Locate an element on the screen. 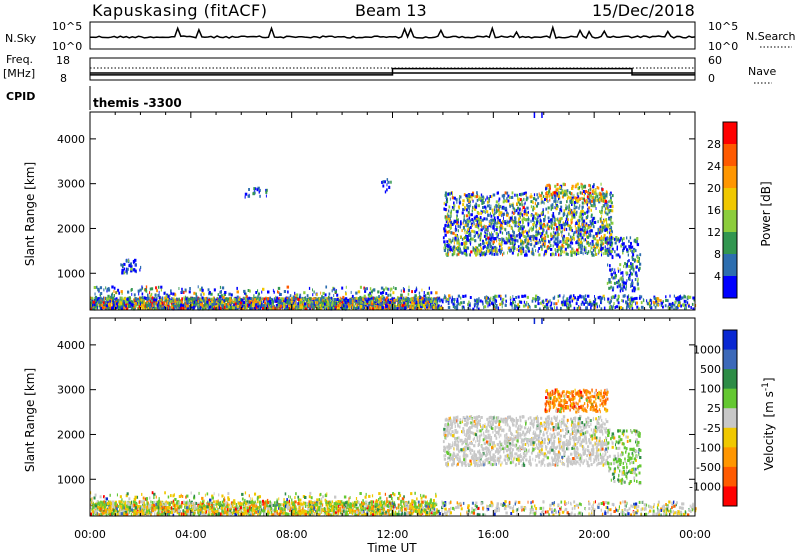  freq-tick-bottom: 8 is located at coordinates (63, 78).